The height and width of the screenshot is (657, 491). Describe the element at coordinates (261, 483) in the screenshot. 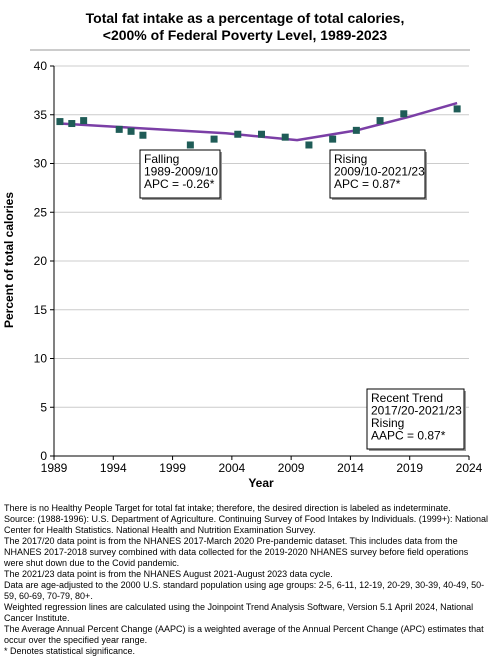

I see `x-axis-label: Year` at that location.